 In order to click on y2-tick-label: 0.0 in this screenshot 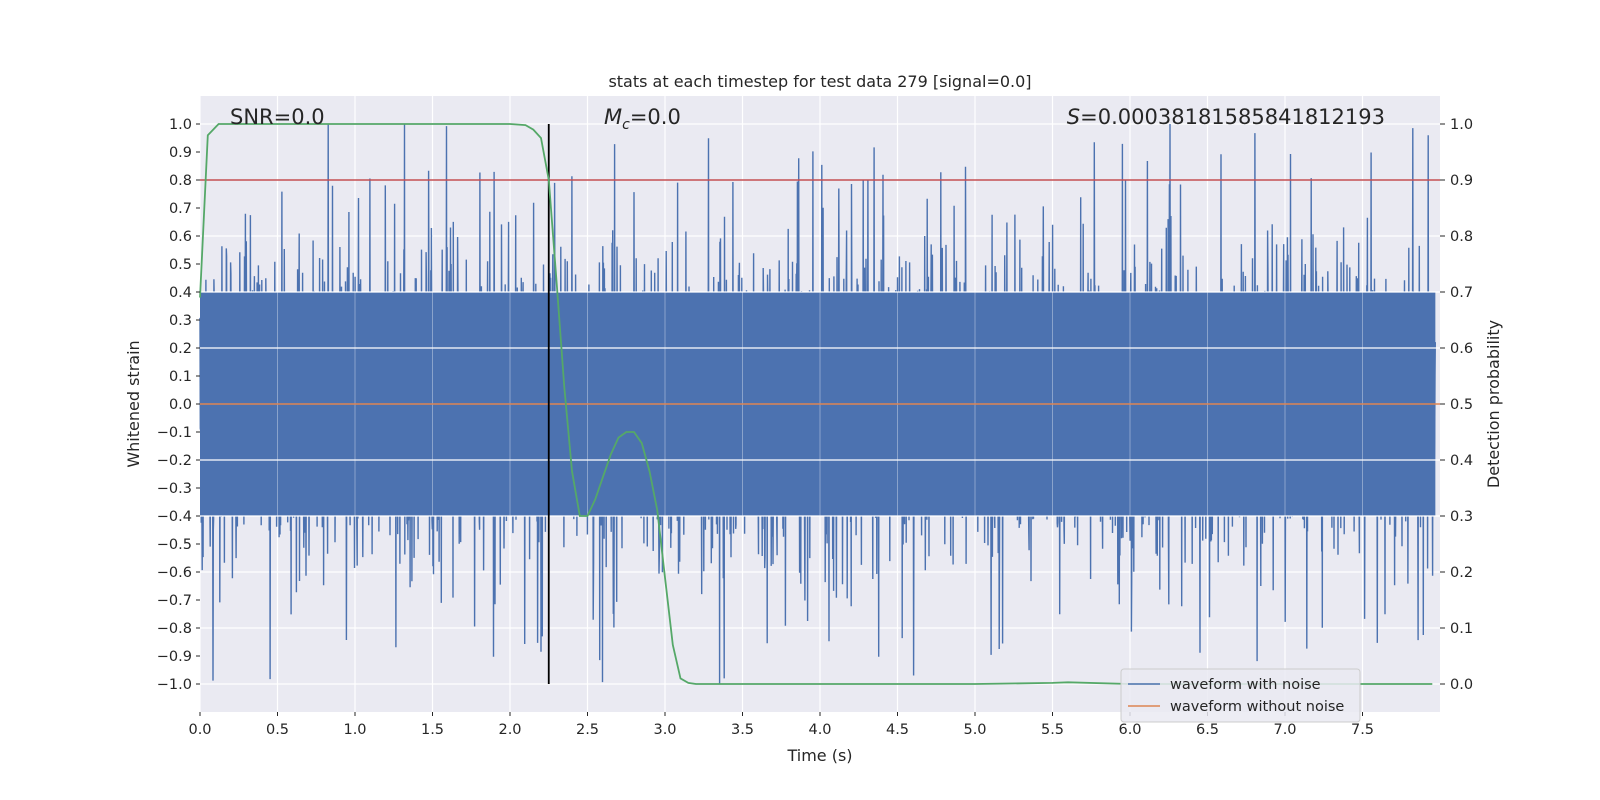, I will do `click(1461, 685)`.